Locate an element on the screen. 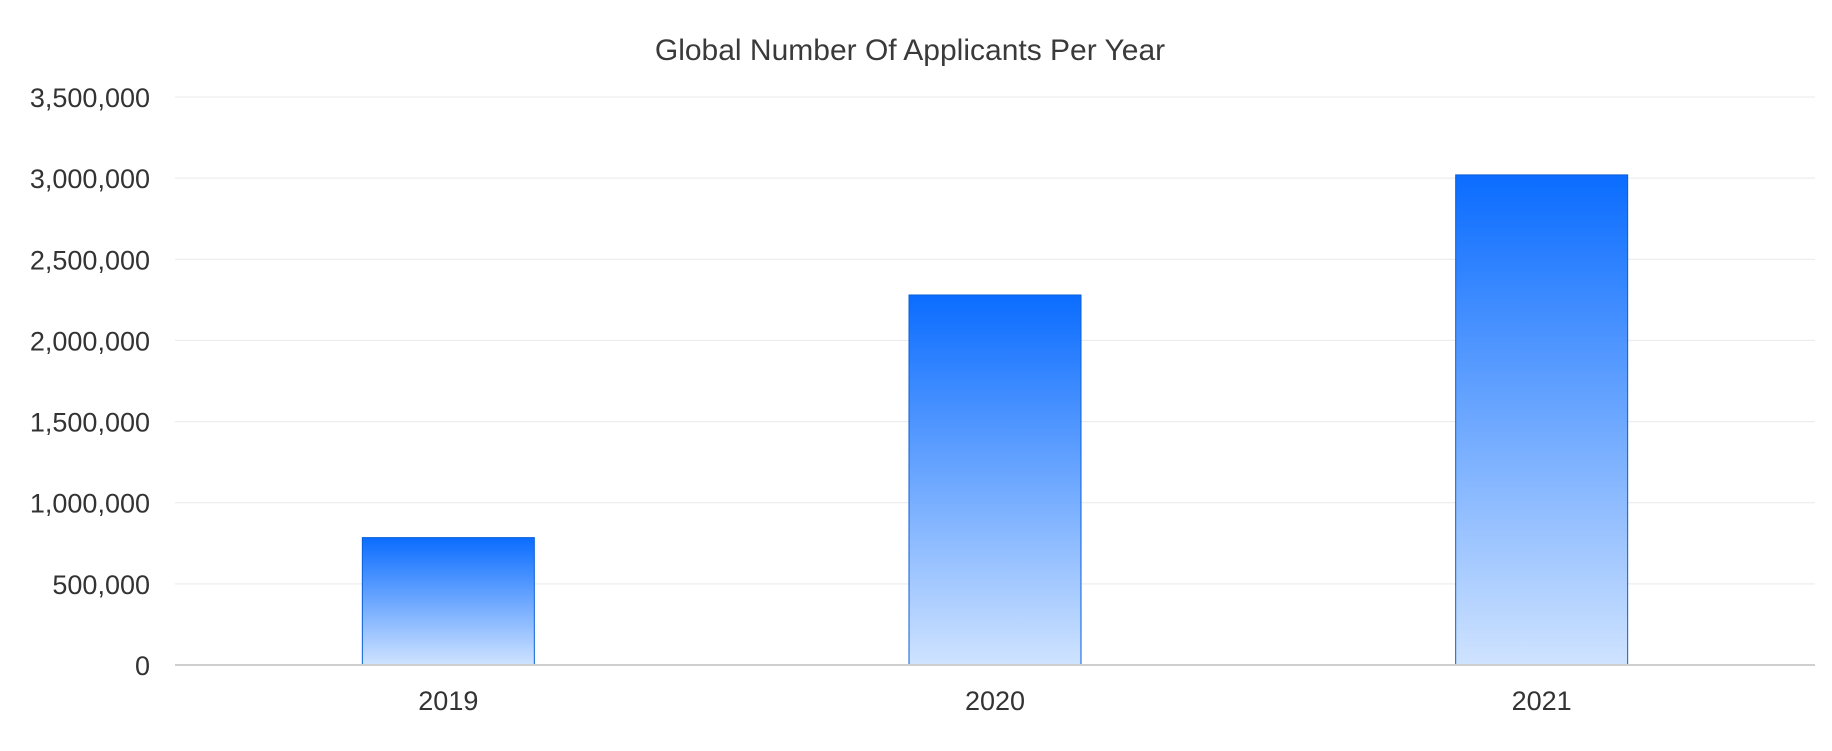 The image size is (1832, 751). x-axis-tick-labels: 2019 2020 2021 is located at coordinates (994, 701).